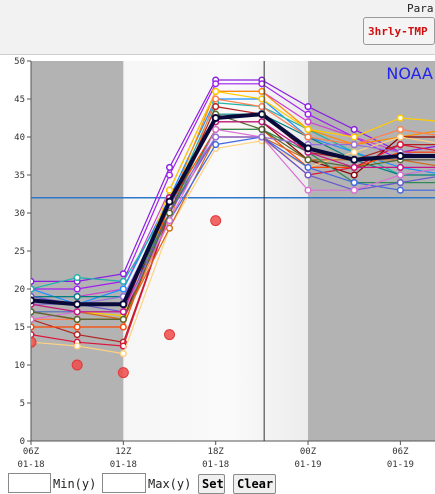 The width and height of the screenshot is (435, 494). Describe the element at coordinates (211, 484) in the screenshot. I see `set-button: Set` at that location.